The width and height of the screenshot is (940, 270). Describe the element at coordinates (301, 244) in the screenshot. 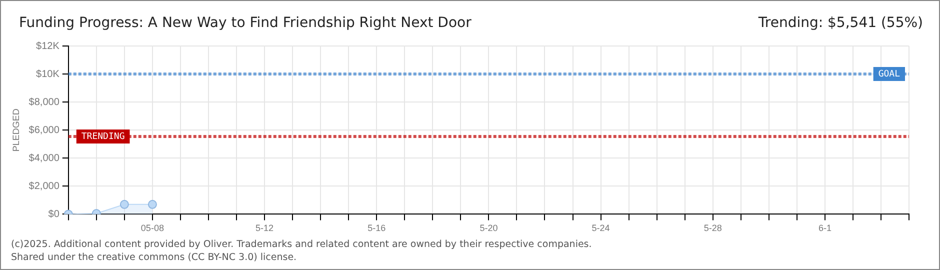

I see `text: (c)2025. Additional content provided by Oliver. Trademarks and related content are owned by their respective companies.` at that location.